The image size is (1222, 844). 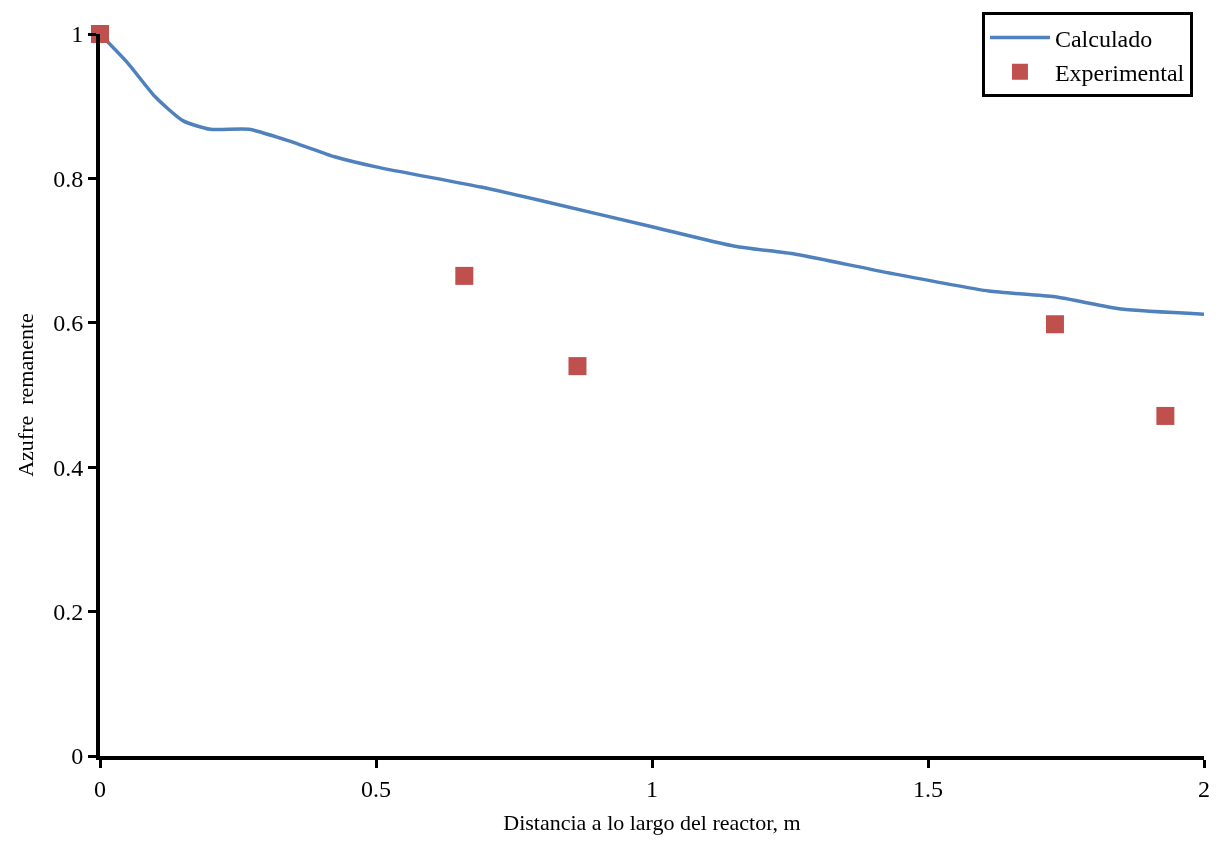 I want to click on y-tick-label: 0.2, so click(x=68, y=612).